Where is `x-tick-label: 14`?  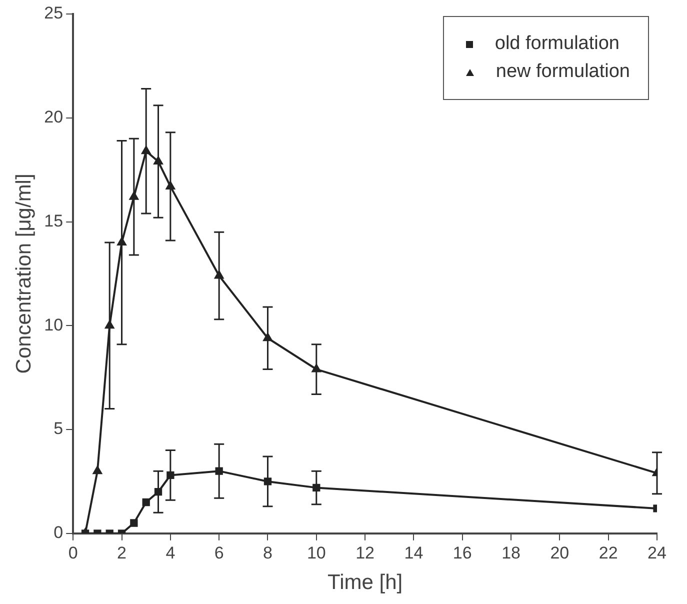 x-tick-label: 14 is located at coordinates (414, 552).